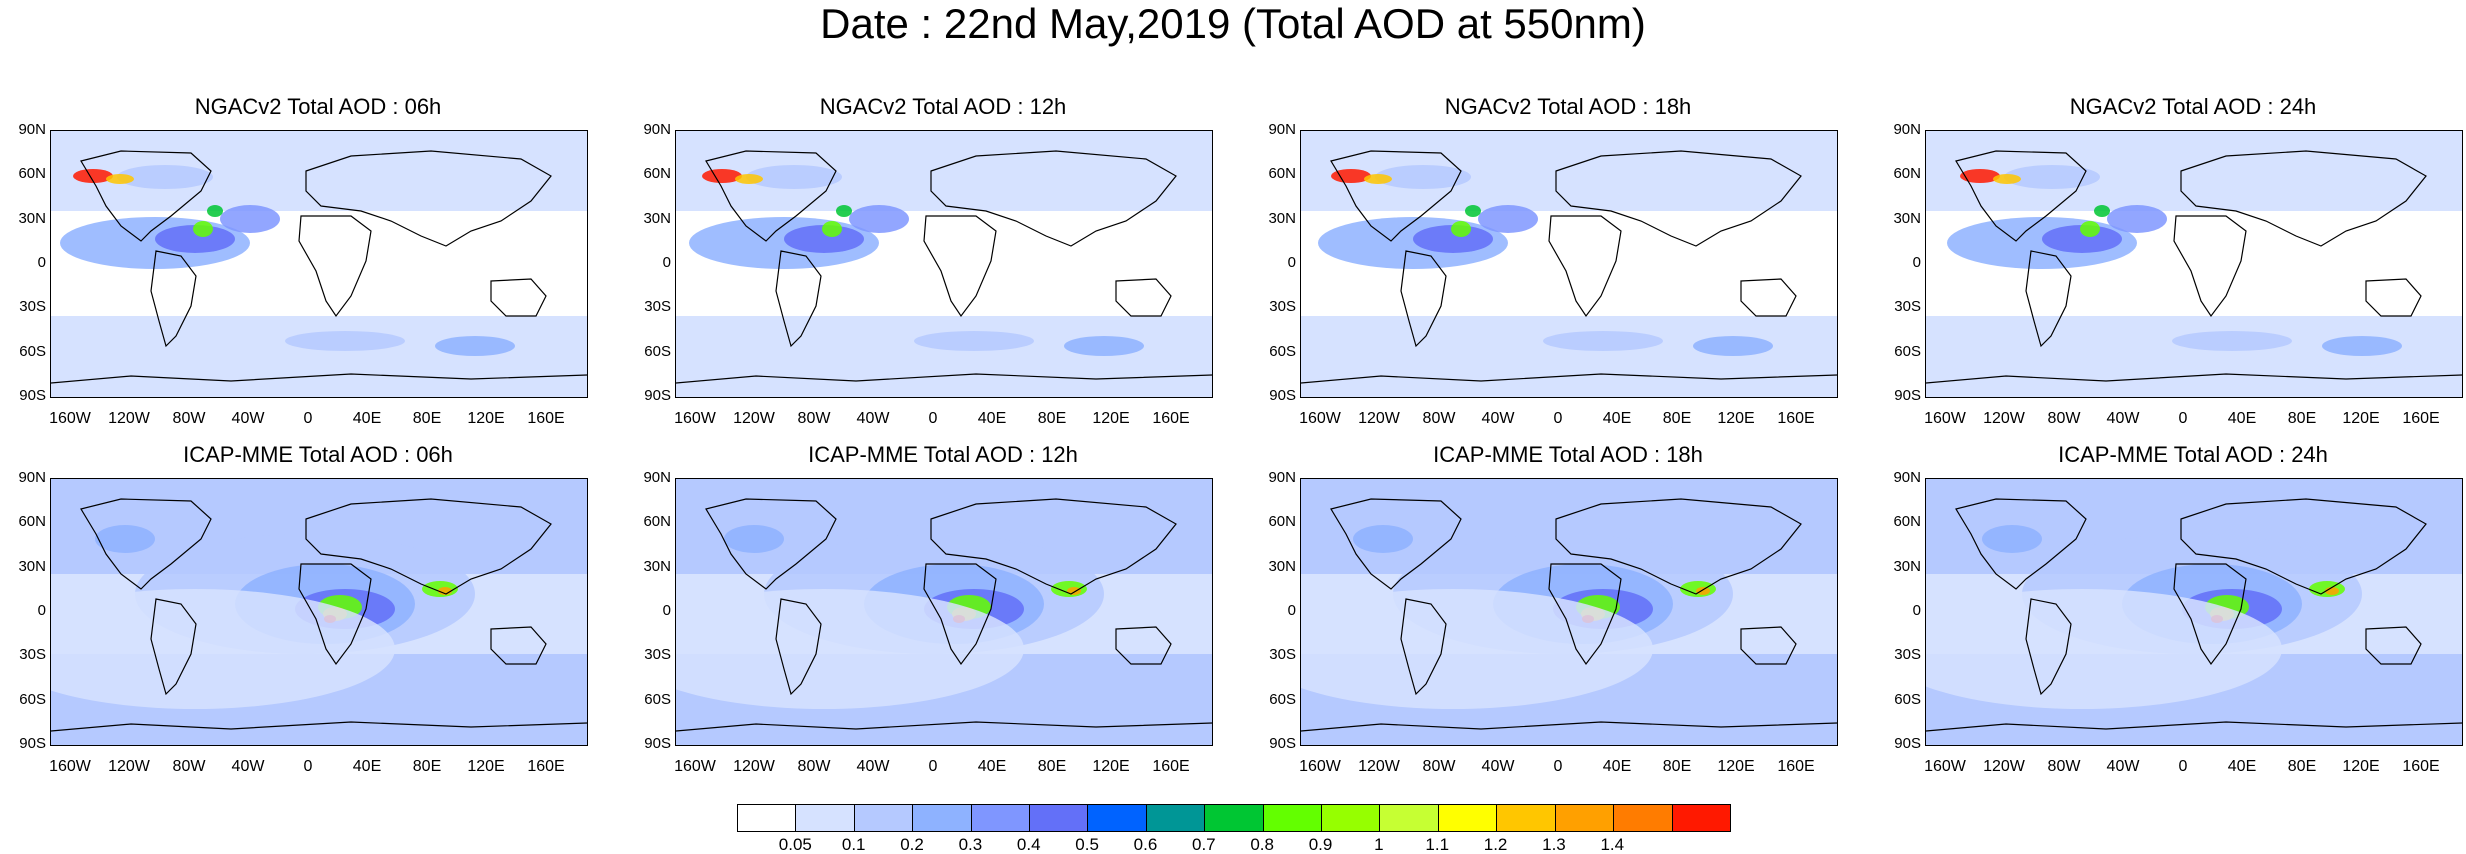 Image resolution: width=2466 pixels, height=854 pixels. Describe the element at coordinates (943, 106) in the screenshot. I see `panel-title-ngacv2-12h: NGACv2 Total AOD : 12h` at that location.